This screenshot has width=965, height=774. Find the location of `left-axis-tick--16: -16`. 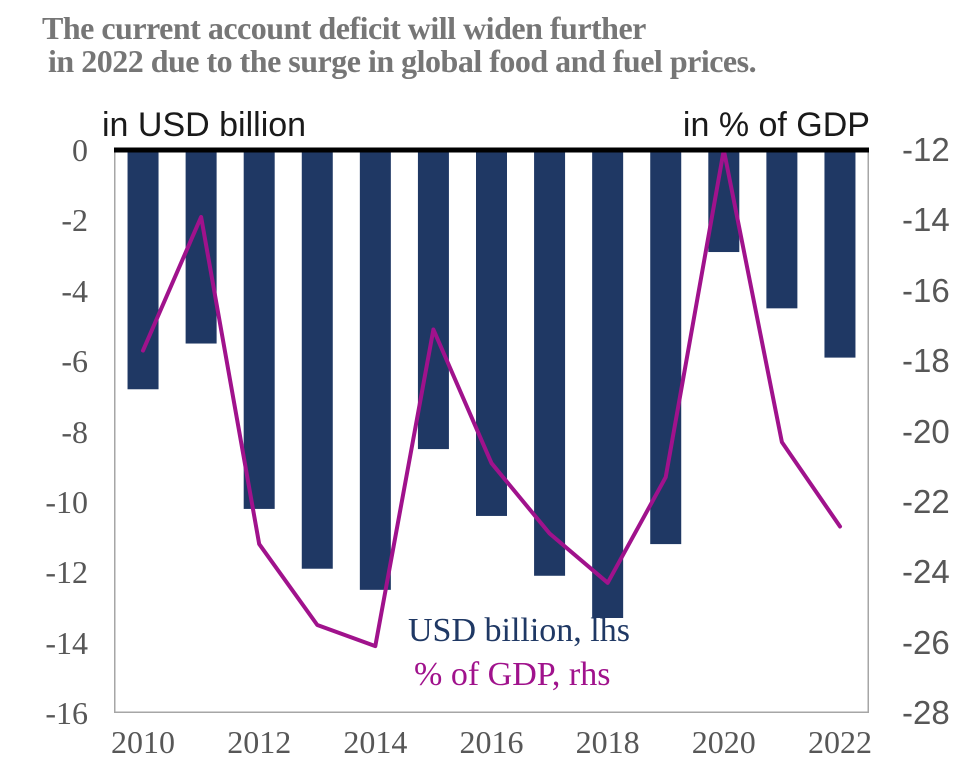

left-axis-tick--16: -16 is located at coordinates (66, 713).